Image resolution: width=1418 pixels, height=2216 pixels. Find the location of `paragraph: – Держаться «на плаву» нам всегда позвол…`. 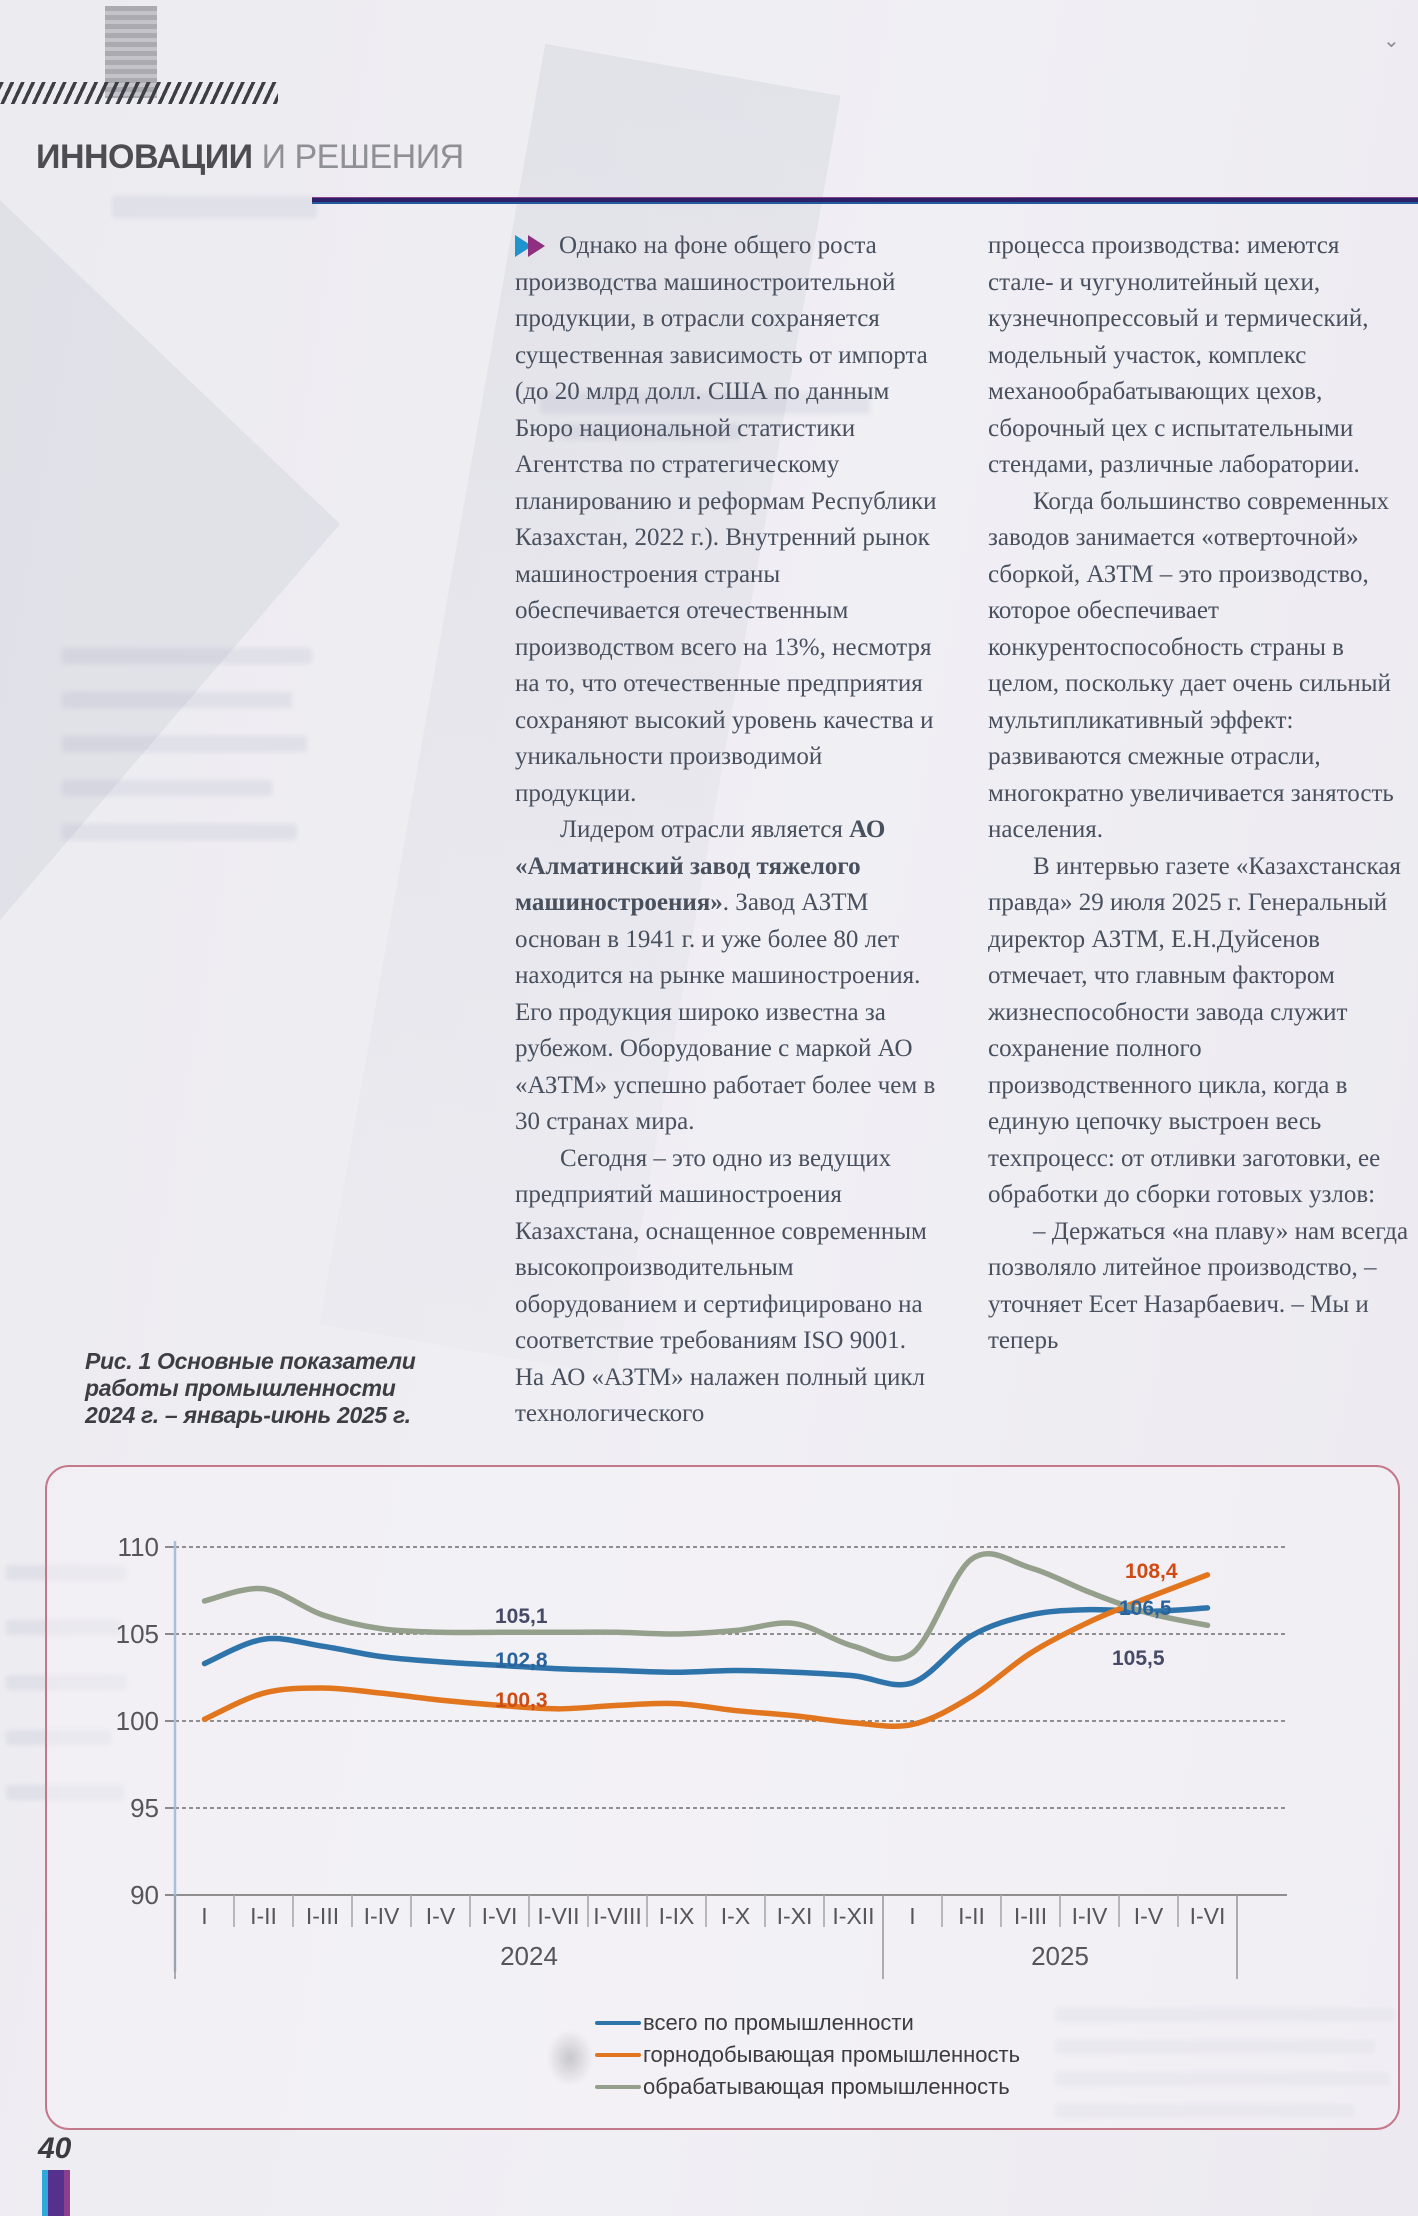

paragraph: – Держаться «на плаву» нам всегда позвол… is located at coordinates (1198, 1286).